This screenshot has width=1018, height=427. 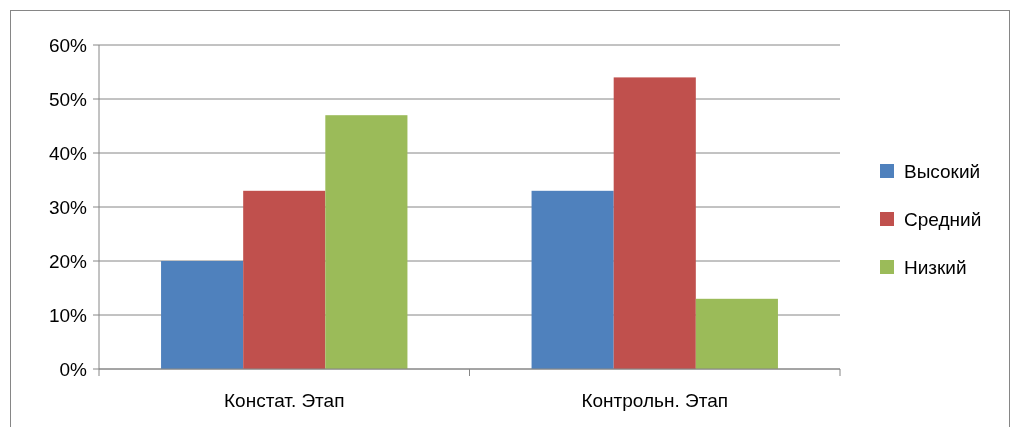 What do you see at coordinates (68, 207) in the screenshot?
I see `y-tick-label: 30%` at bounding box center [68, 207].